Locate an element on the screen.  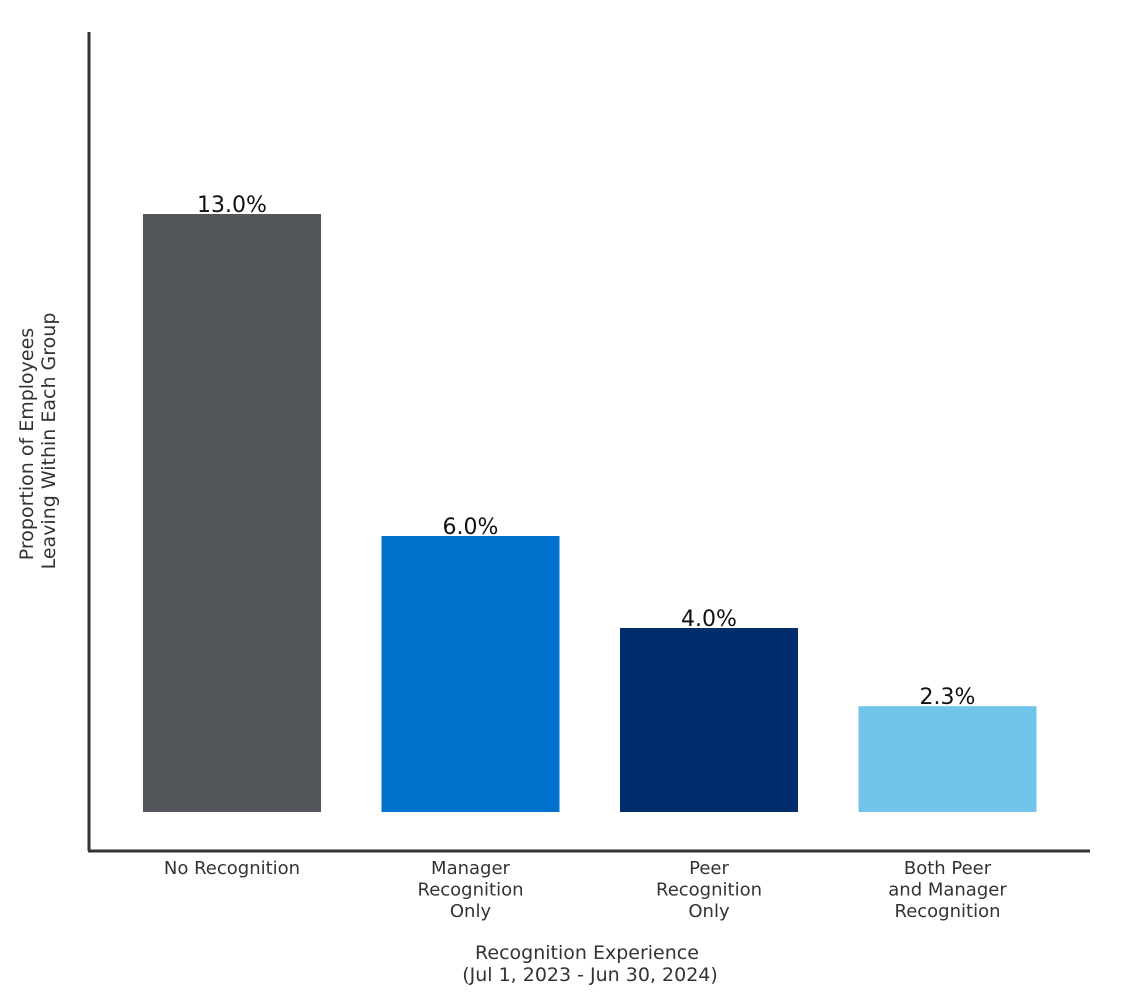
x-axis-title-line-2: (Jul 1, 2023 - Jun 30, 2024) is located at coordinates (590, 975).